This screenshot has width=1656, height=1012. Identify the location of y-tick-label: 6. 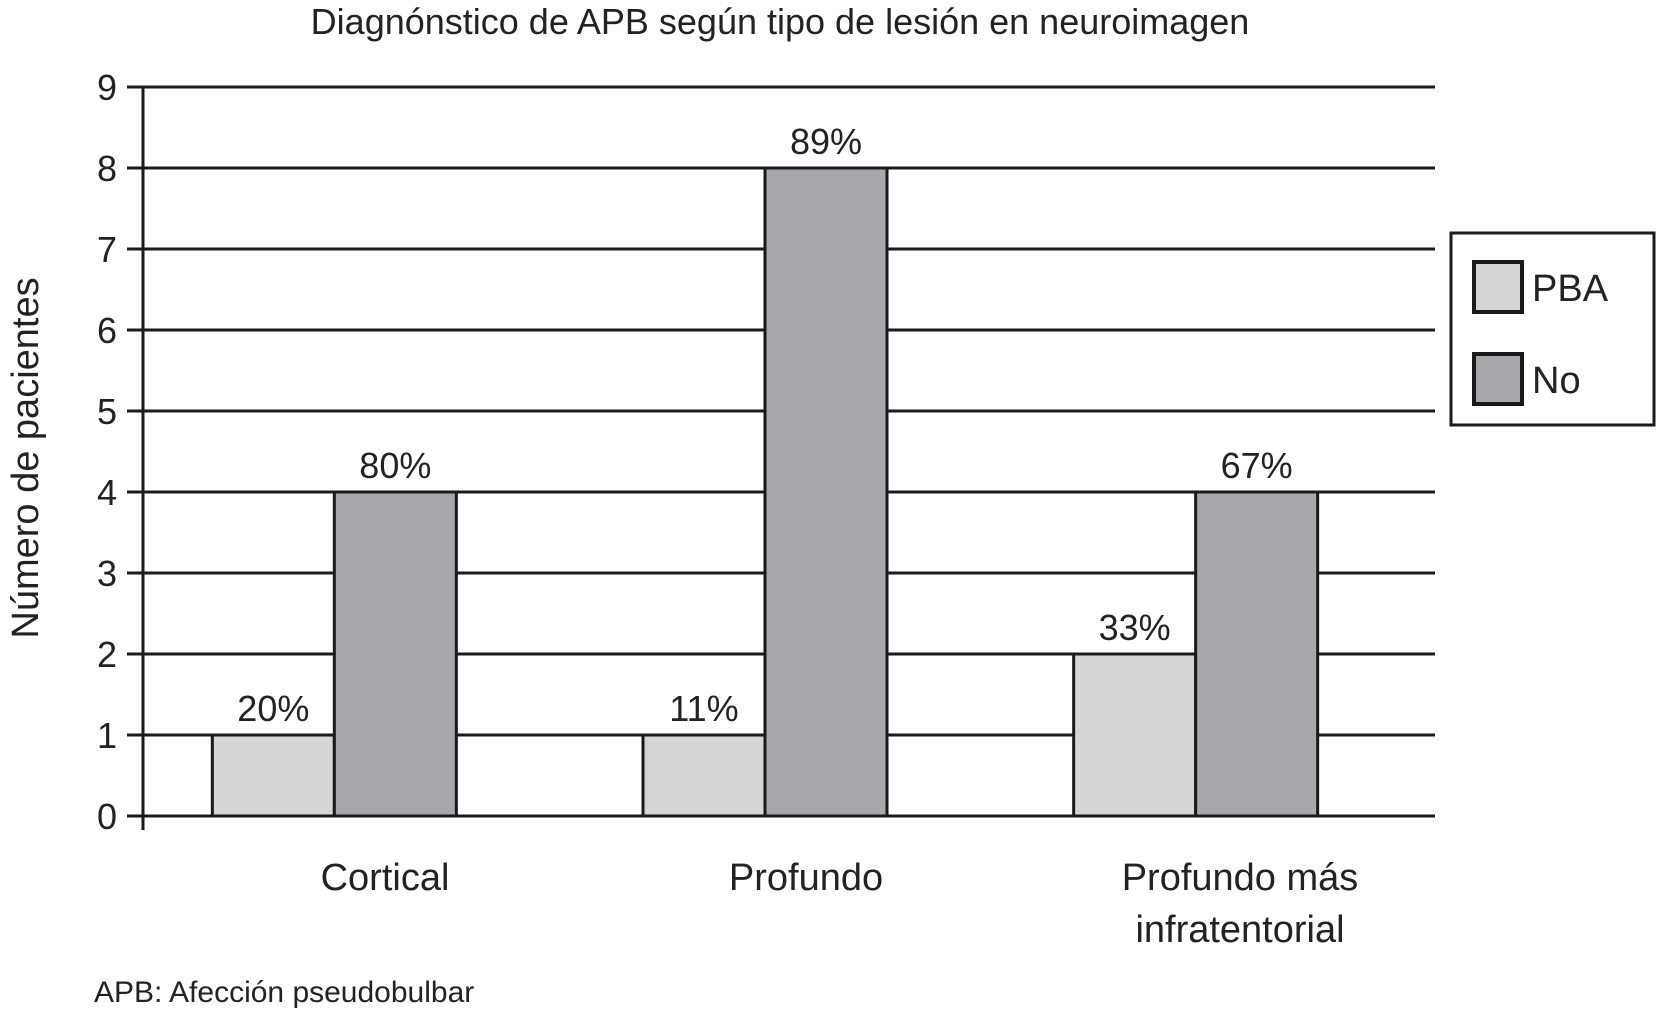
(107, 330).